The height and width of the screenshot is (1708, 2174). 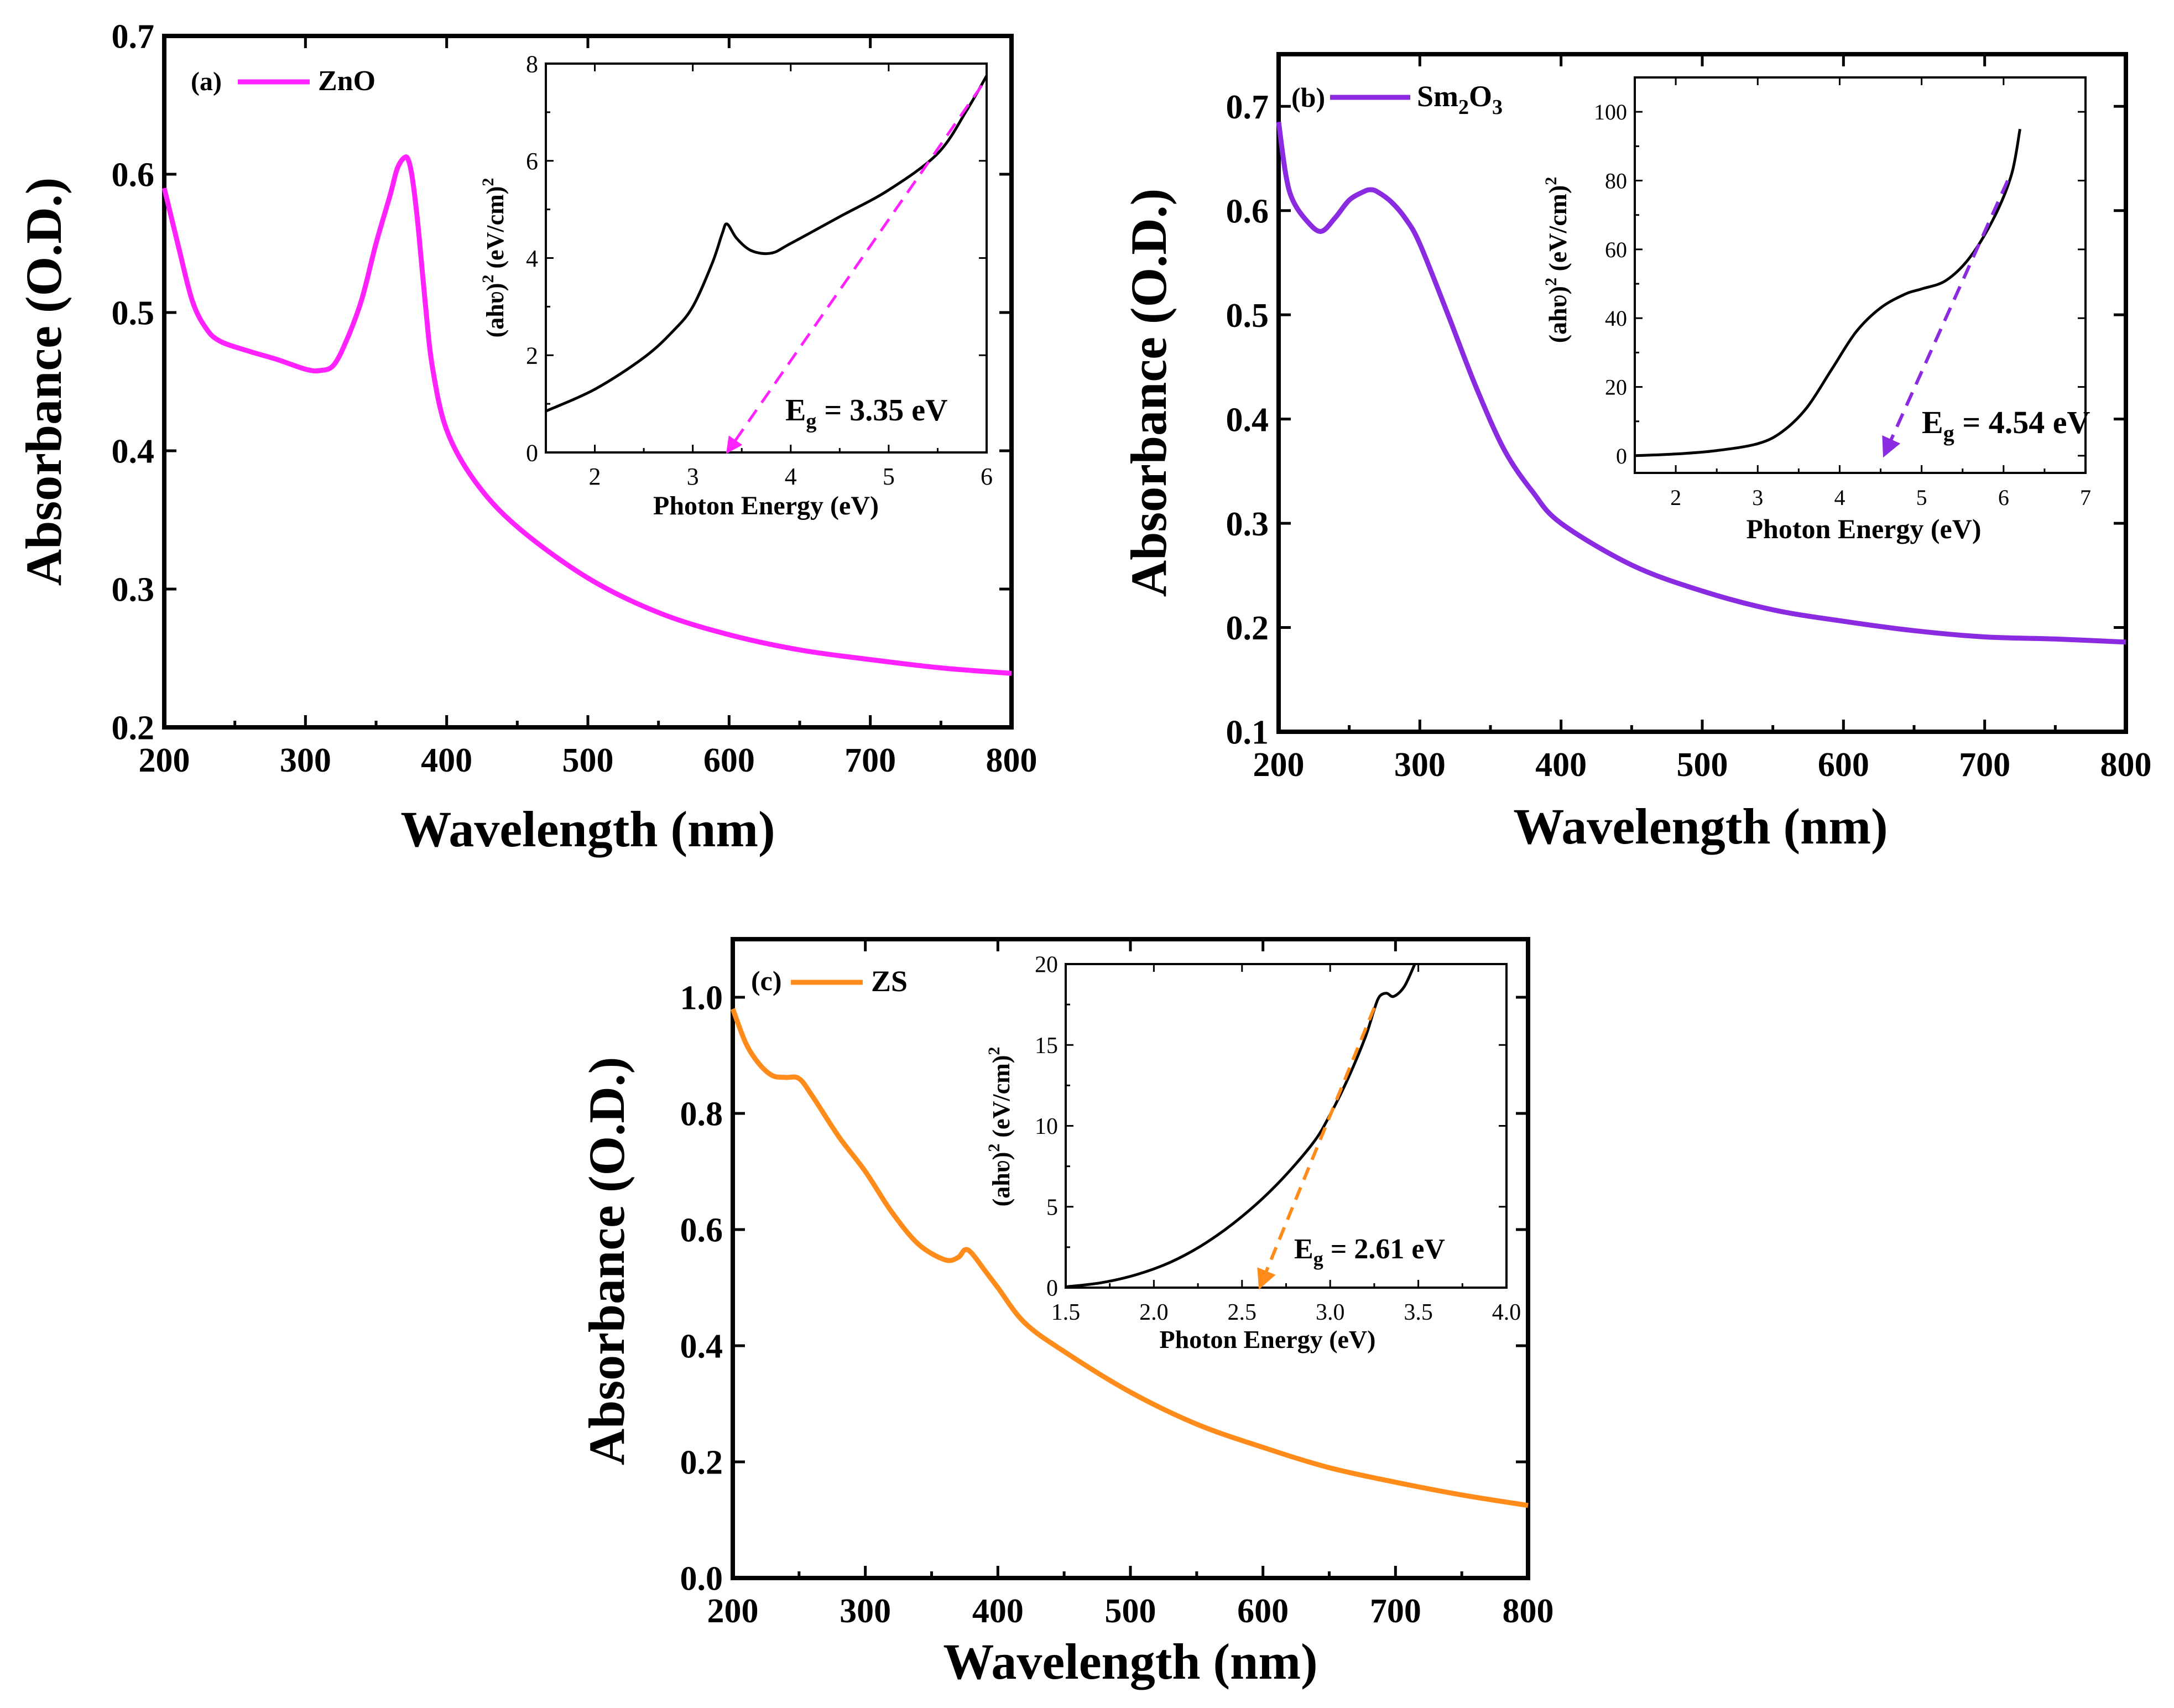 I want to click on panel-a-y-axis-label: Absorbance (O.D.), so click(x=43, y=382).